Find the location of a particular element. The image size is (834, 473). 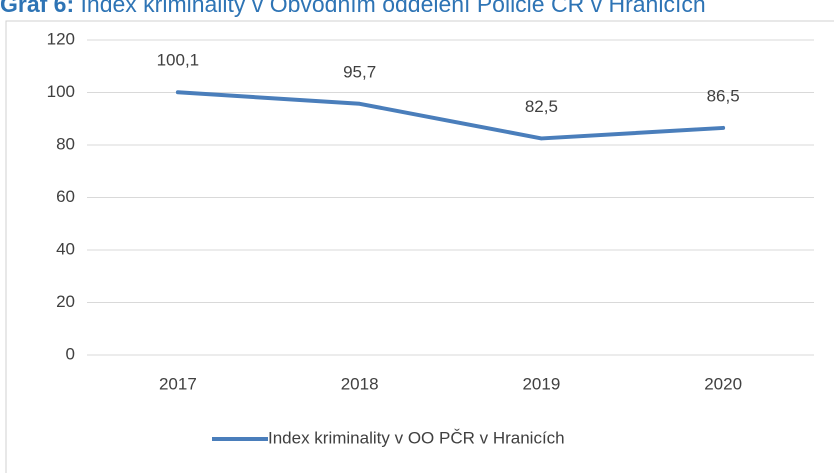

data-label: 95,7 is located at coordinates (359, 71).